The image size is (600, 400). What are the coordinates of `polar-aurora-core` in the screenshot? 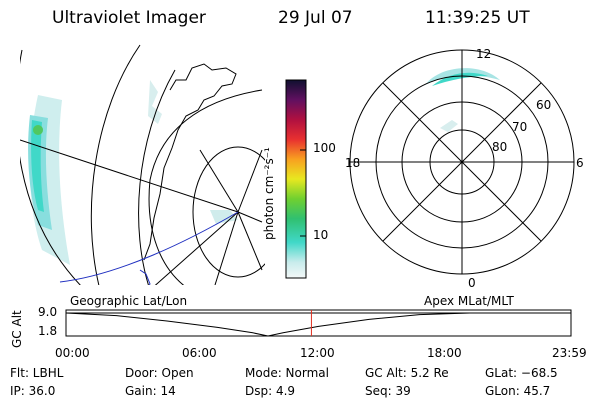 It's located at (460, 79).